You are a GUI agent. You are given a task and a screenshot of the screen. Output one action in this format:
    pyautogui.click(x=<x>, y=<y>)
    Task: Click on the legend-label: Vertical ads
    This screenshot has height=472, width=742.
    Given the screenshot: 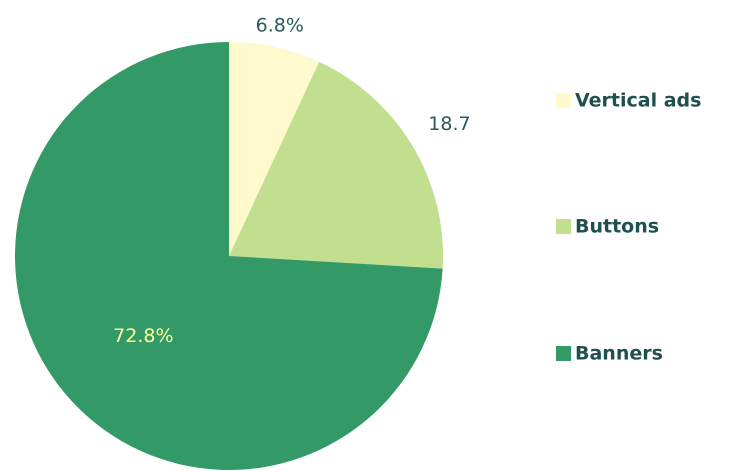 What is the action you would take?
    pyautogui.click(x=638, y=101)
    